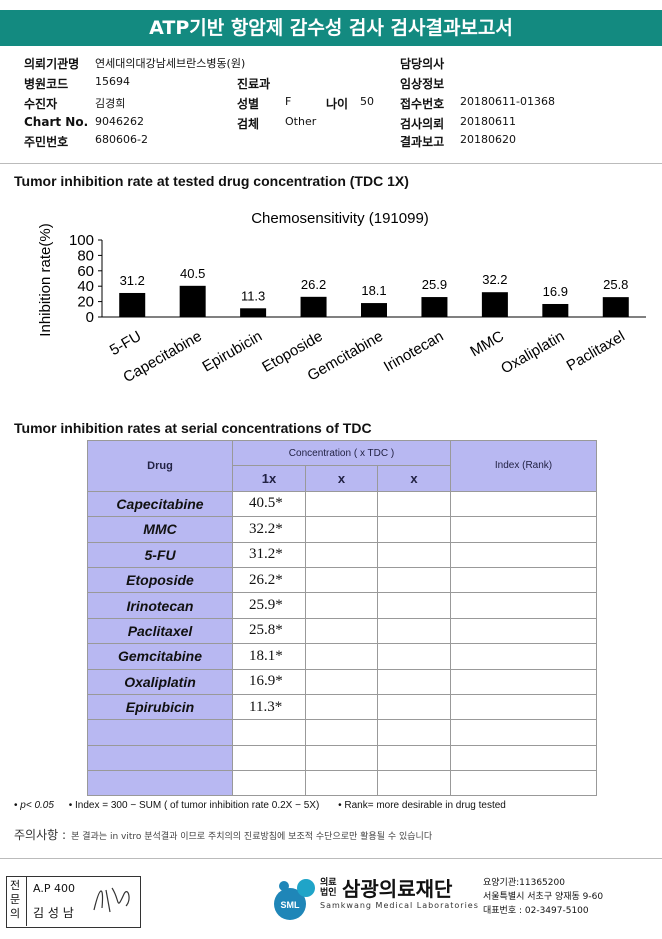  What do you see at coordinates (269, 605) in the screenshot?
I see `value-cell: 25.9*` at bounding box center [269, 605].